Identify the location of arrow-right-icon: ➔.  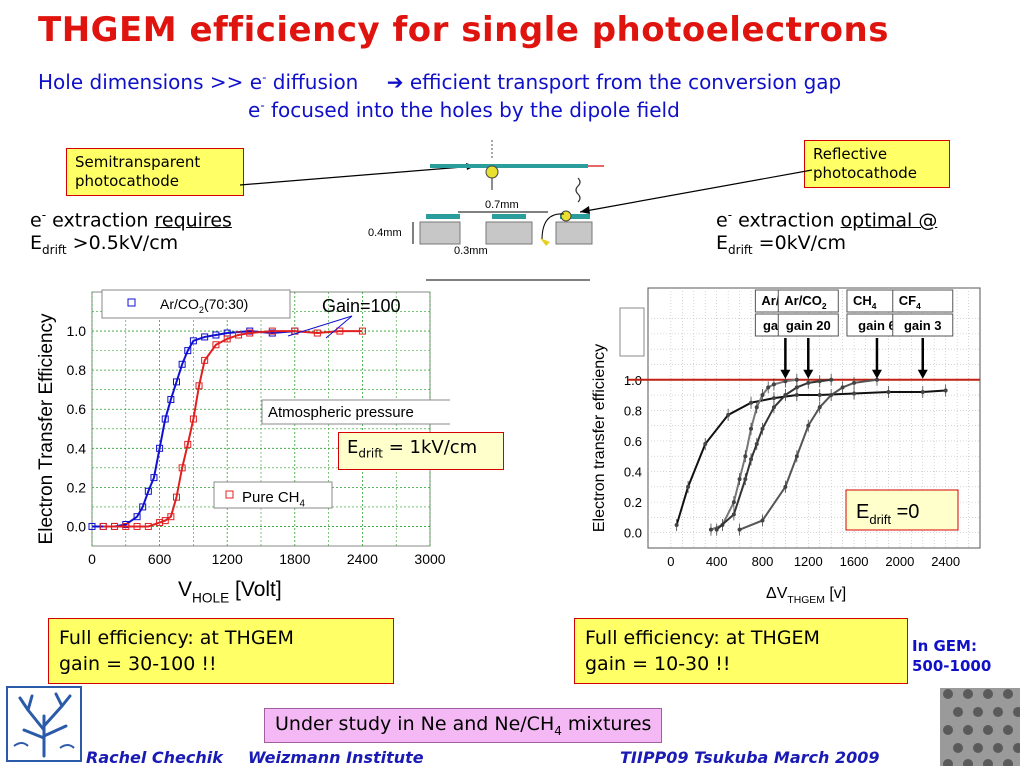
(395, 82).